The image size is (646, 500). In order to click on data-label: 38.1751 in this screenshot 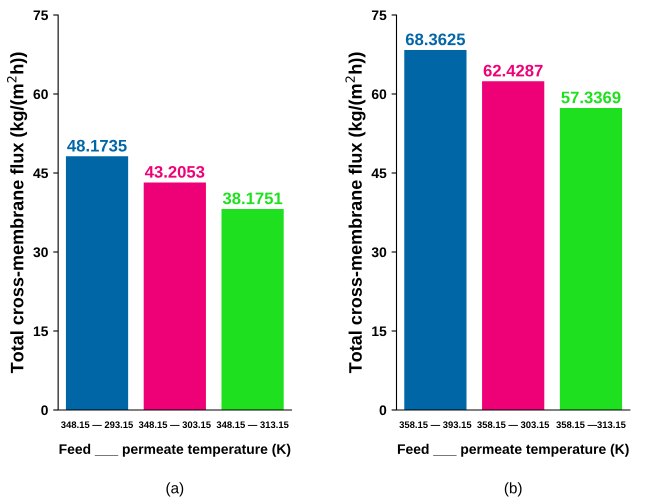, I will do `click(252, 198)`.